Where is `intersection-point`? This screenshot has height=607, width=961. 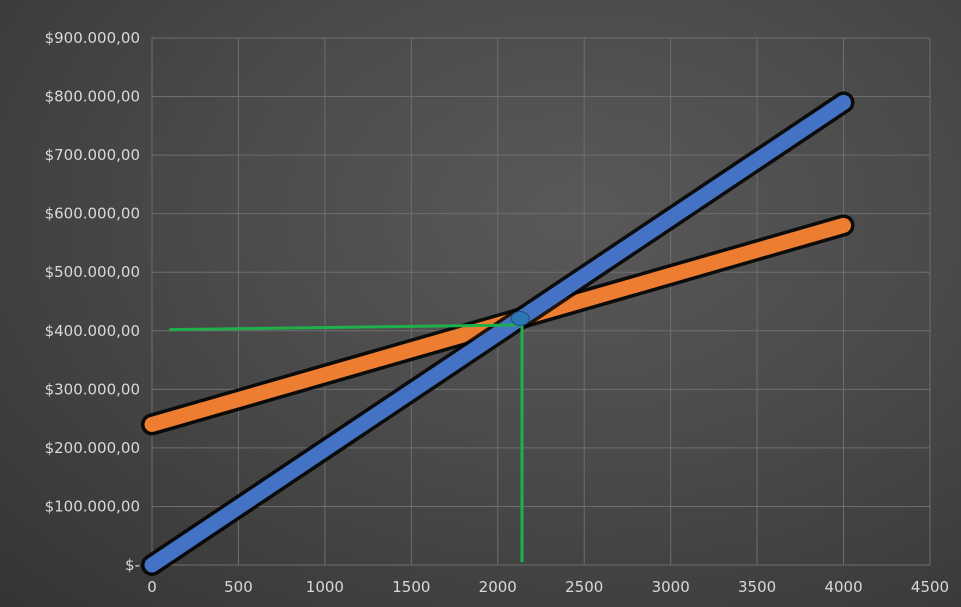 intersection-point is located at coordinates (520, 318).